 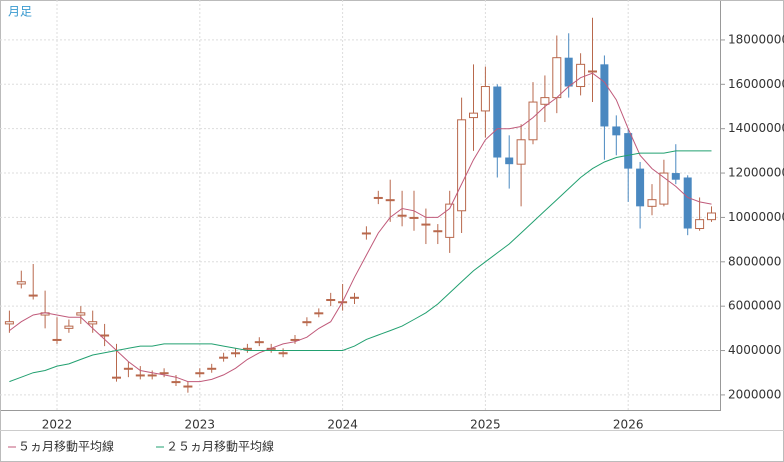 What do you see at coordinates (220, 446) in the screenshot?
I see `legend-label: ２５ヵ月移動平均線` at bounding box center [220, 446].